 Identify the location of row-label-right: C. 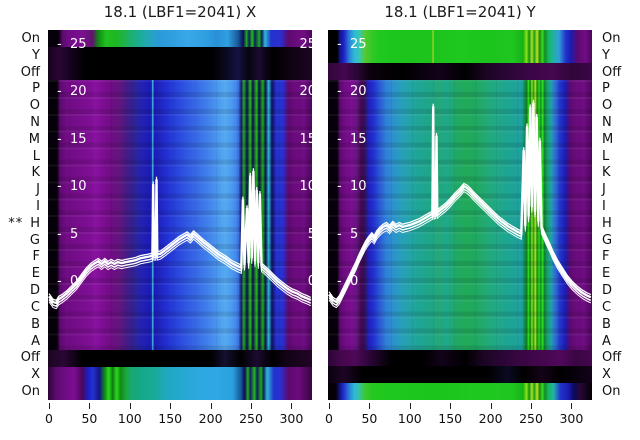
(620, 307).